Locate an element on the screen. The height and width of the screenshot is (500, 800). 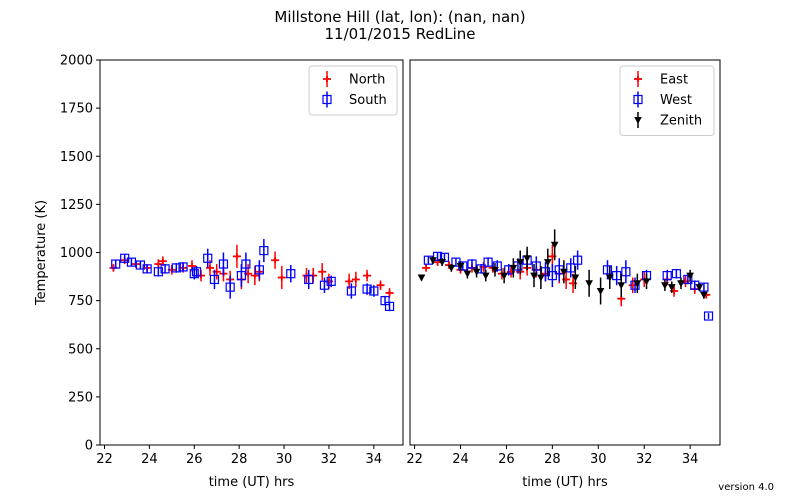
left-x-axis-label: time (UT) hrs is located at coordinates (252, 482).